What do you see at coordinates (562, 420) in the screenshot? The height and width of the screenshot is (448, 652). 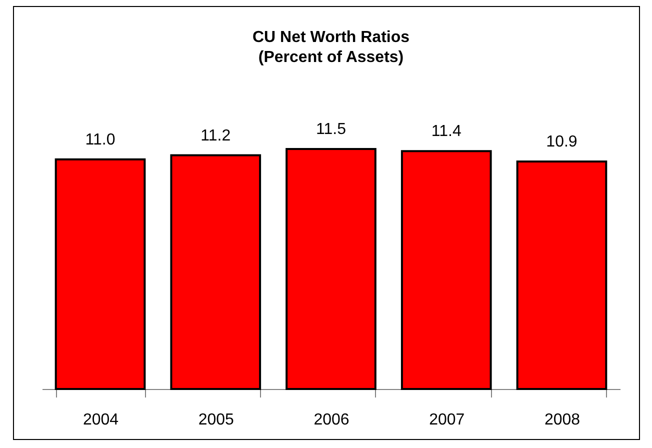 I see `x-tick-label: 2008` at bounding box center [562, 420].